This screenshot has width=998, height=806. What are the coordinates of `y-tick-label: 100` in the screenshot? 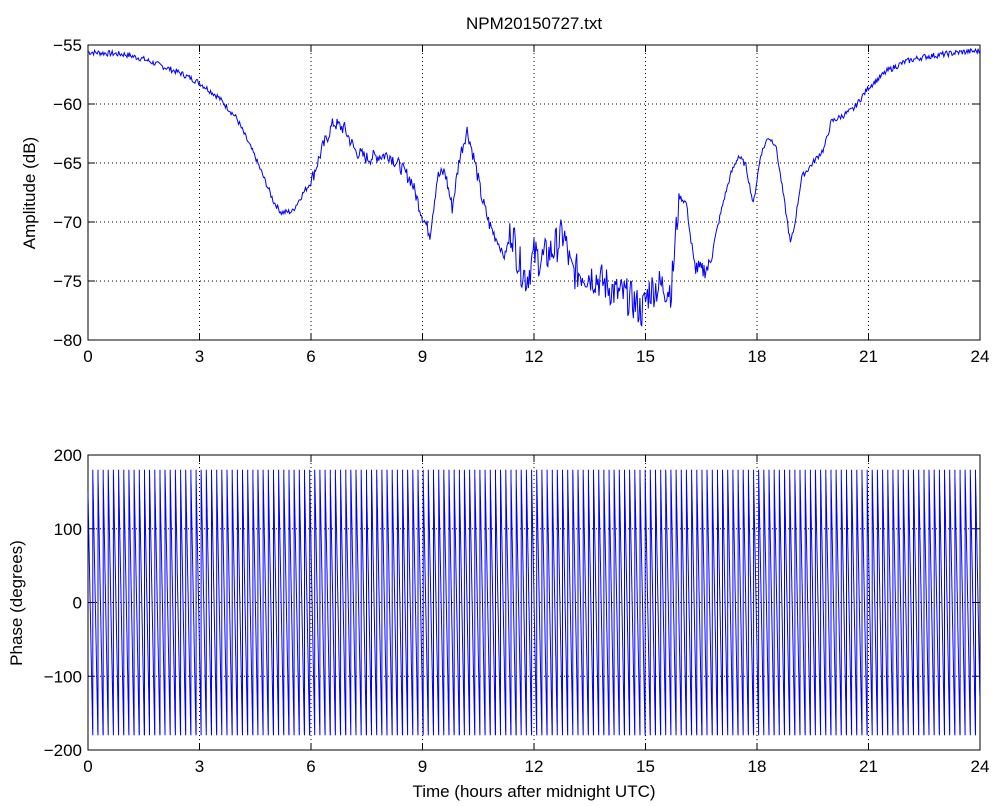 It's located at (68, 529).